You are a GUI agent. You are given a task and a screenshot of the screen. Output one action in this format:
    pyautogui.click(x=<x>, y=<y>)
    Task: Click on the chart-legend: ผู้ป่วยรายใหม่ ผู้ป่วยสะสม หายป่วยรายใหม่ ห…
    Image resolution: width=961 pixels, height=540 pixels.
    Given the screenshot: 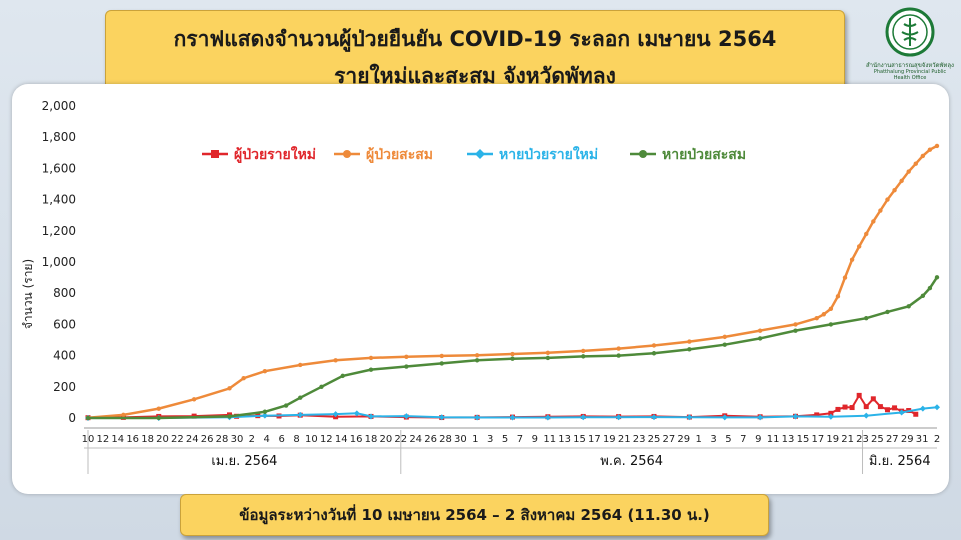 What is the action you would take?
    pyautogui.click(x=474, y=154)
    